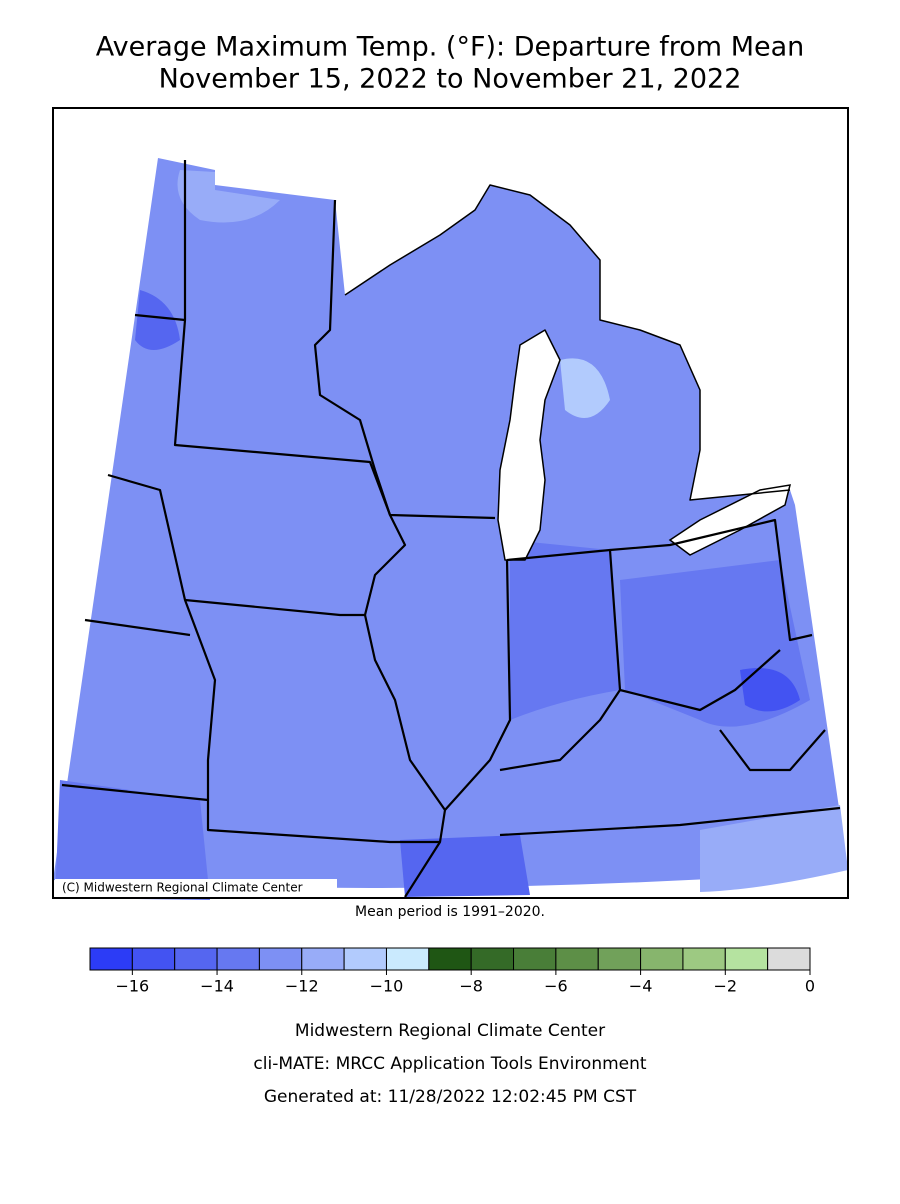 Image resolution: width=900 pixels, height=1204 pixels. Describe the element at coordinates (132, 986) in the screenshot. I see `legend-tick-label: −16` at that location.